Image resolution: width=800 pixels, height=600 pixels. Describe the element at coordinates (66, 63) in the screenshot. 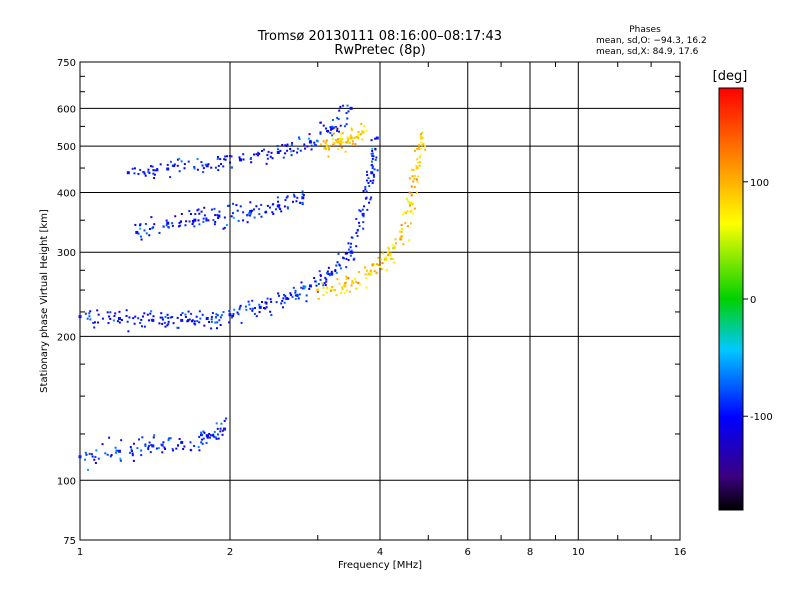

I see `y-tick-label: 750` at that location.